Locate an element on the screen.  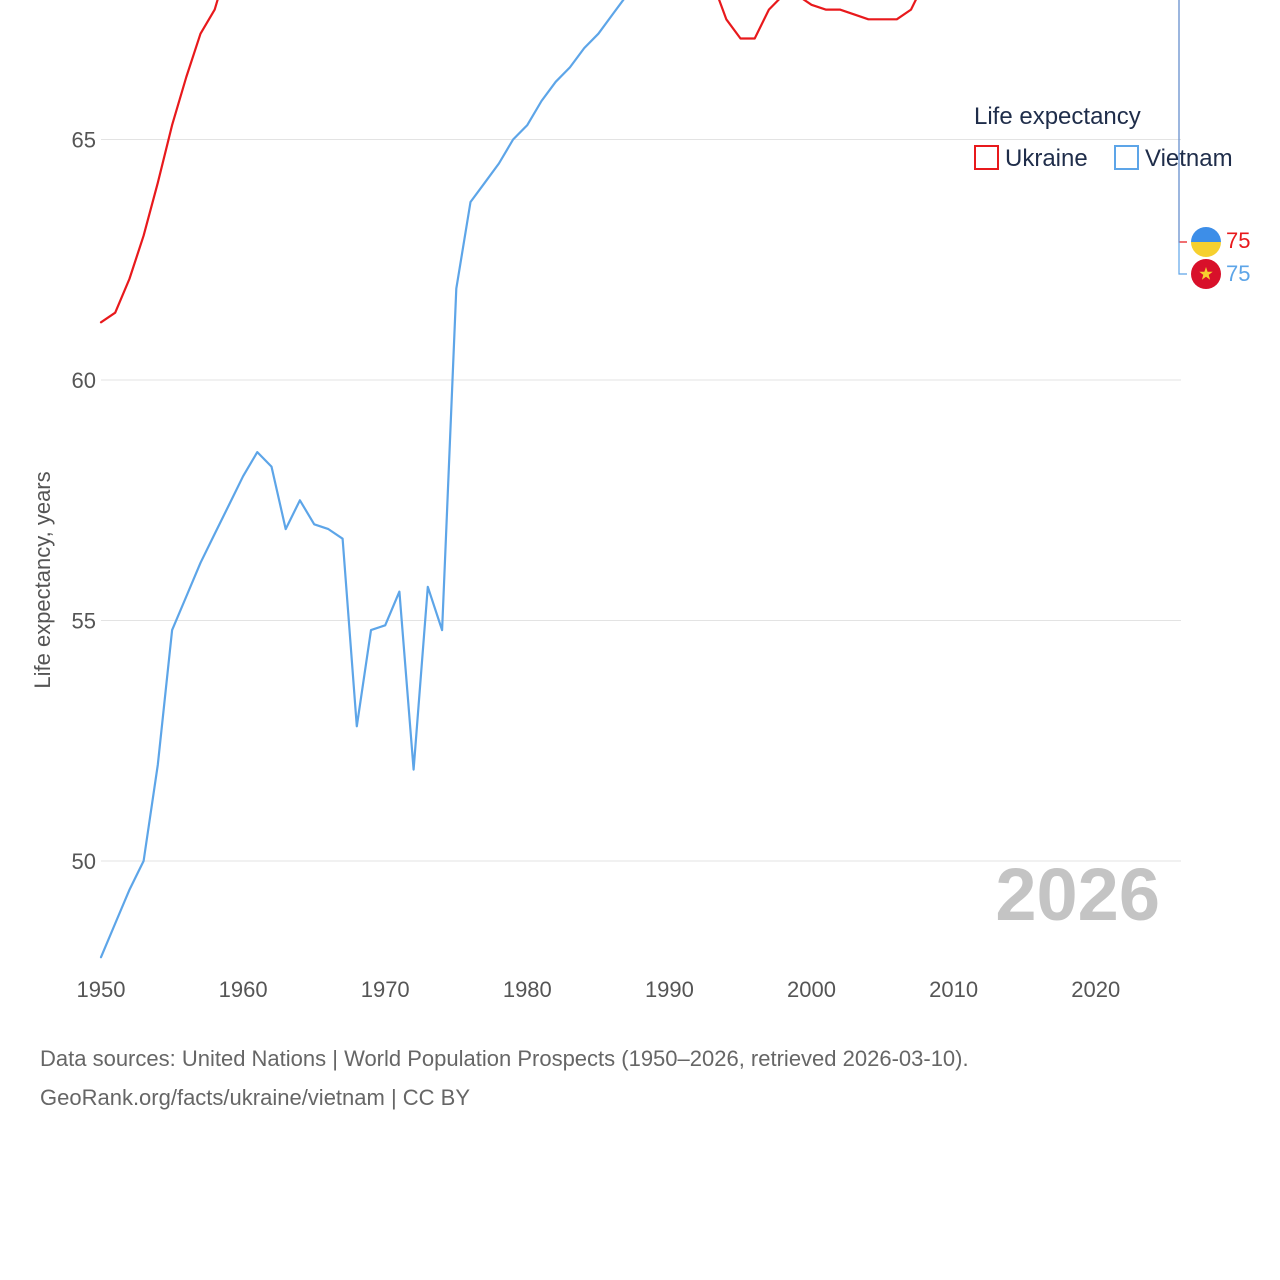
y-tick-label-55: 55 is located at coordinates (84, 621).